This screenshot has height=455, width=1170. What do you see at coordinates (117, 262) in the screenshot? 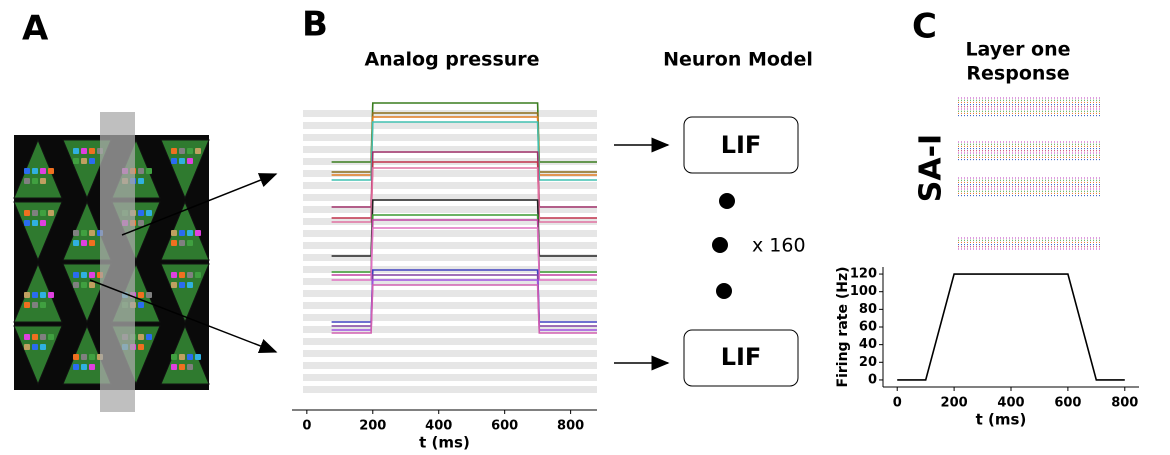
I see `contact-strip` at bounding box center [117, 262].